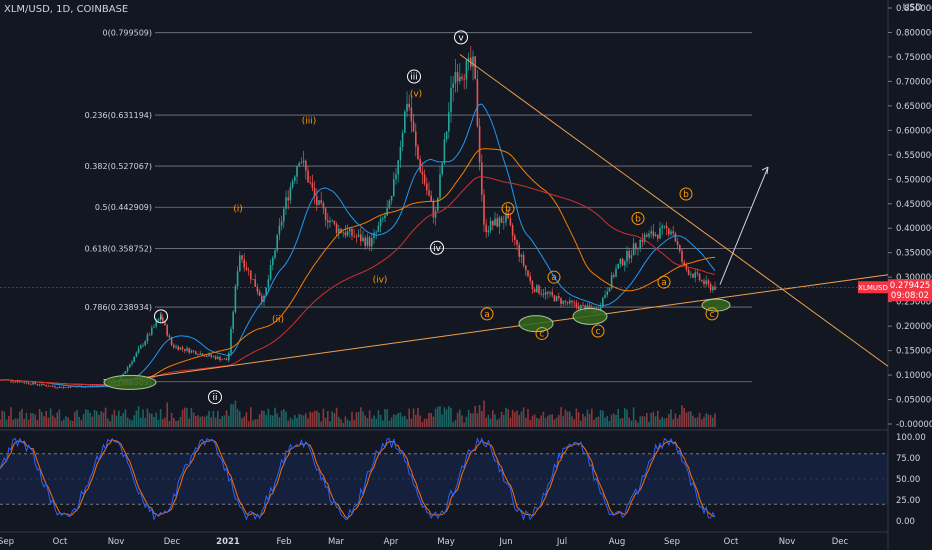 Image resolution: width=932 pixels, height=550 pixels. What do you see at coordinates (672, 542) in the screenshot?
I see `x-tick-label: Sep` at bounding box center [672, 542].